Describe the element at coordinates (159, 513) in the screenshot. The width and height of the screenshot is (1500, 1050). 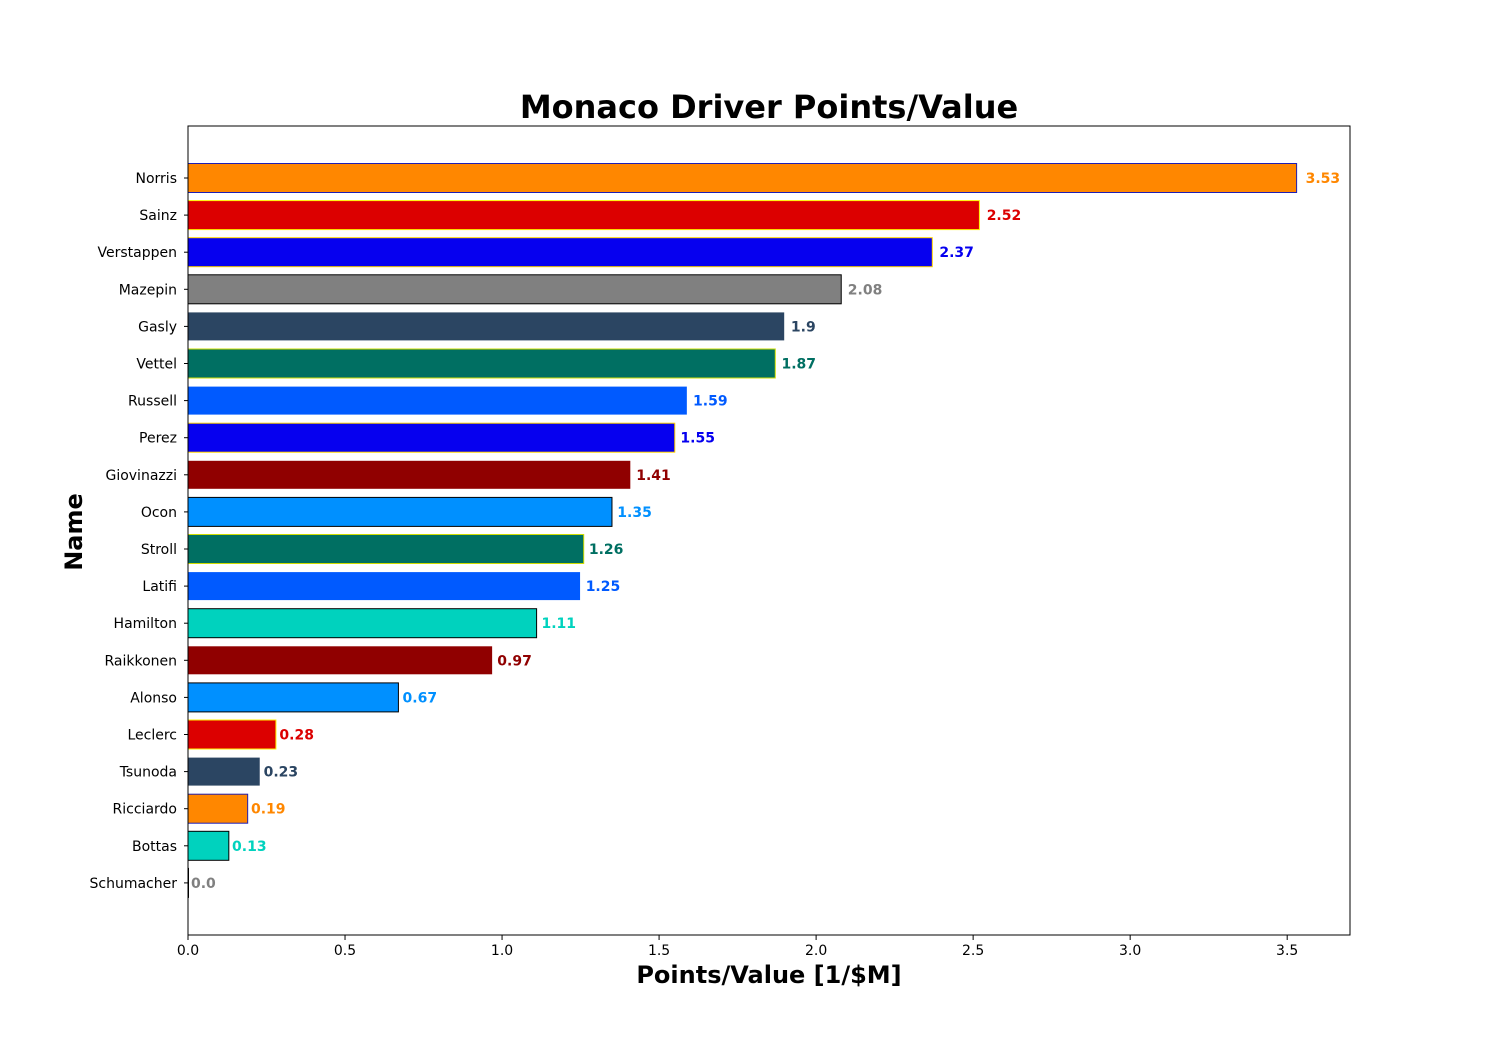
I see `y-tick-label: Ocon` at that location.